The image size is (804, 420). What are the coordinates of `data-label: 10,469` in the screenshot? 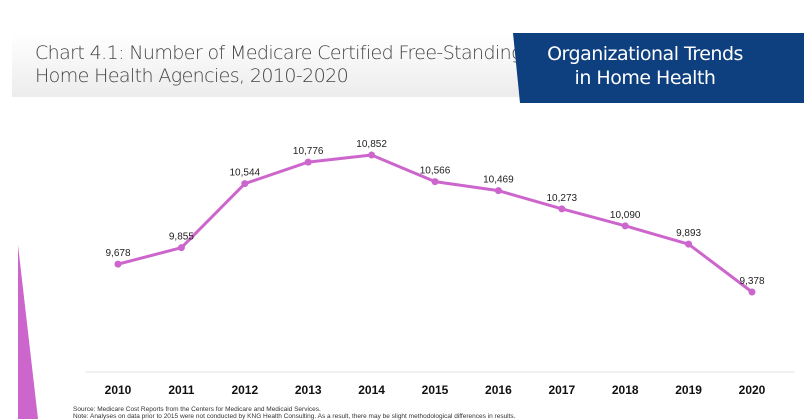 It's located at (498, 180).